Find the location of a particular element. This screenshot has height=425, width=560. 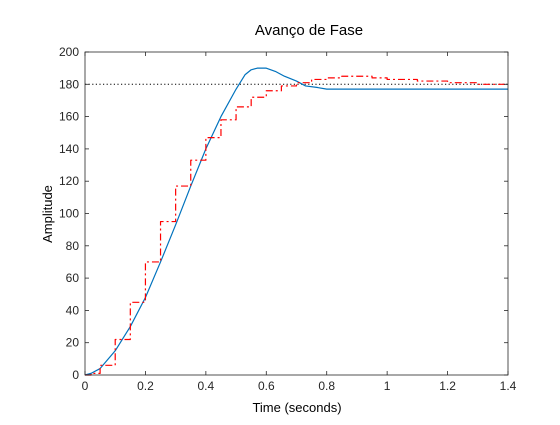

y-tick-label: 80 is located at coordinates (73, 246).